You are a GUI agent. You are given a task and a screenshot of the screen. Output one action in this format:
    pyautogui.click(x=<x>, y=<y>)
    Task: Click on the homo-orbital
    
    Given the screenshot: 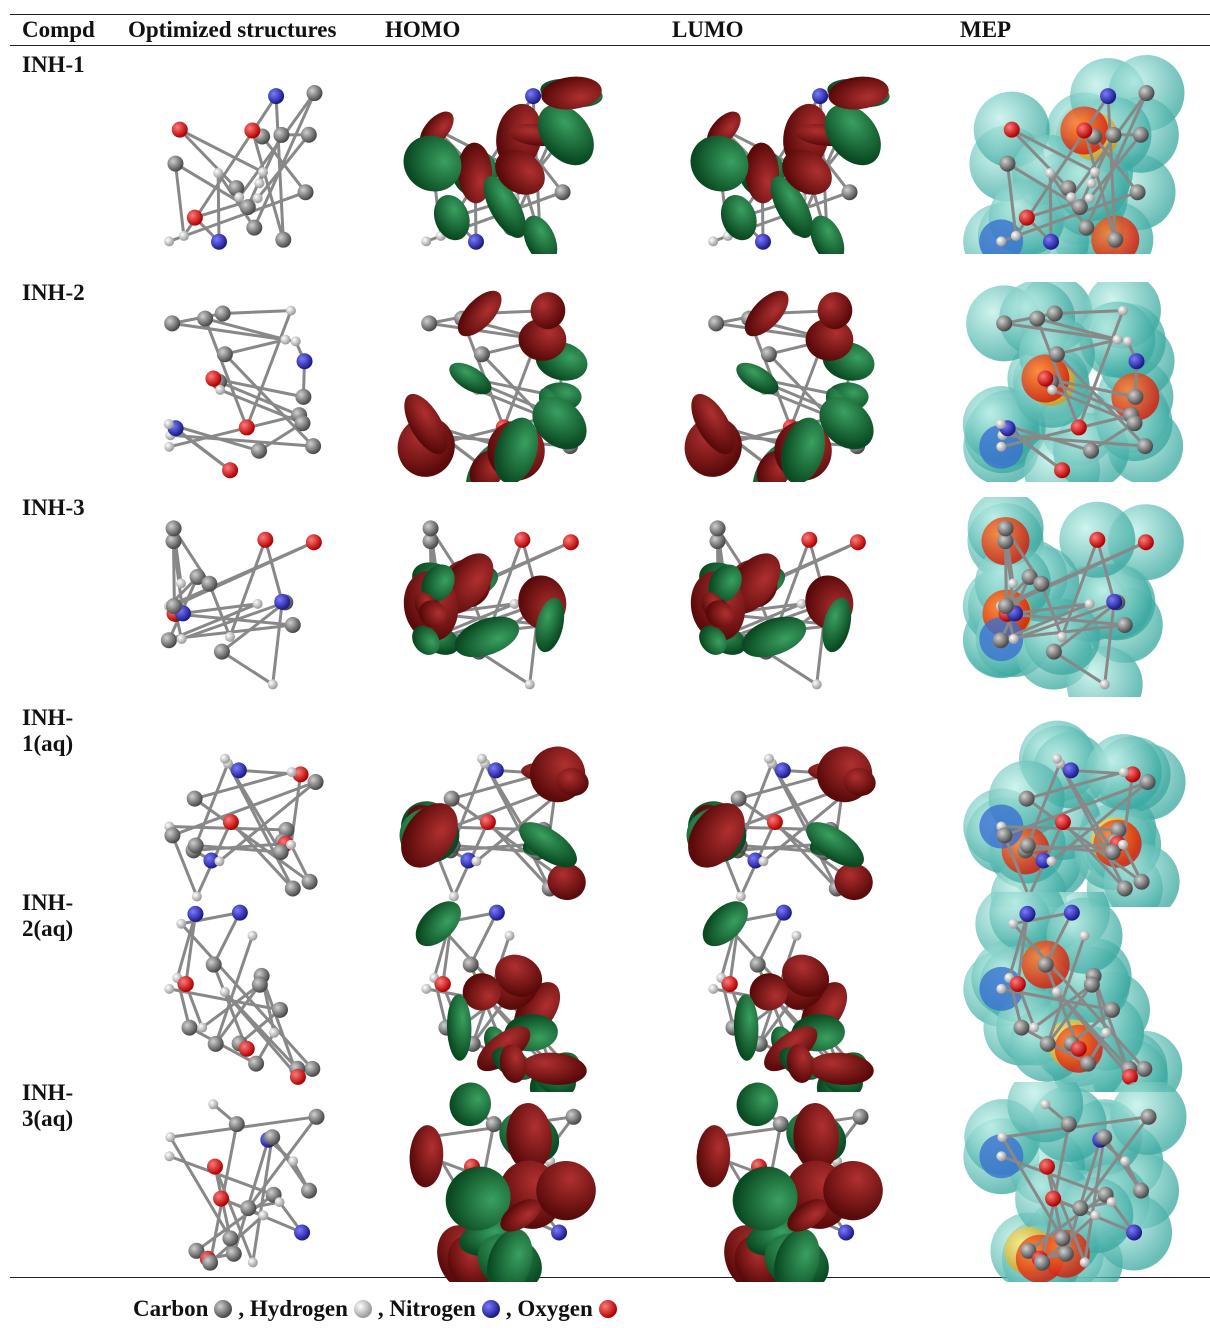 What is the action you would take?
    pyautogui.click(x=494, y=824)
    